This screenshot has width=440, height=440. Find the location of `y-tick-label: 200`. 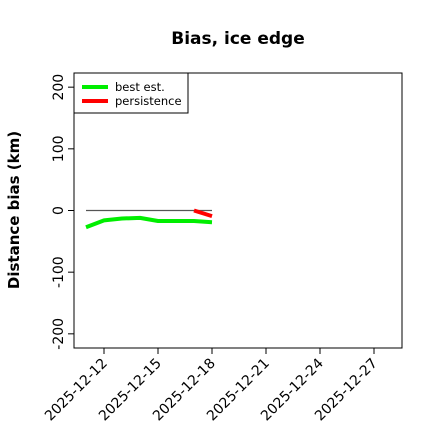

y-tick-label: 200 is located at coordinates (59, 87).